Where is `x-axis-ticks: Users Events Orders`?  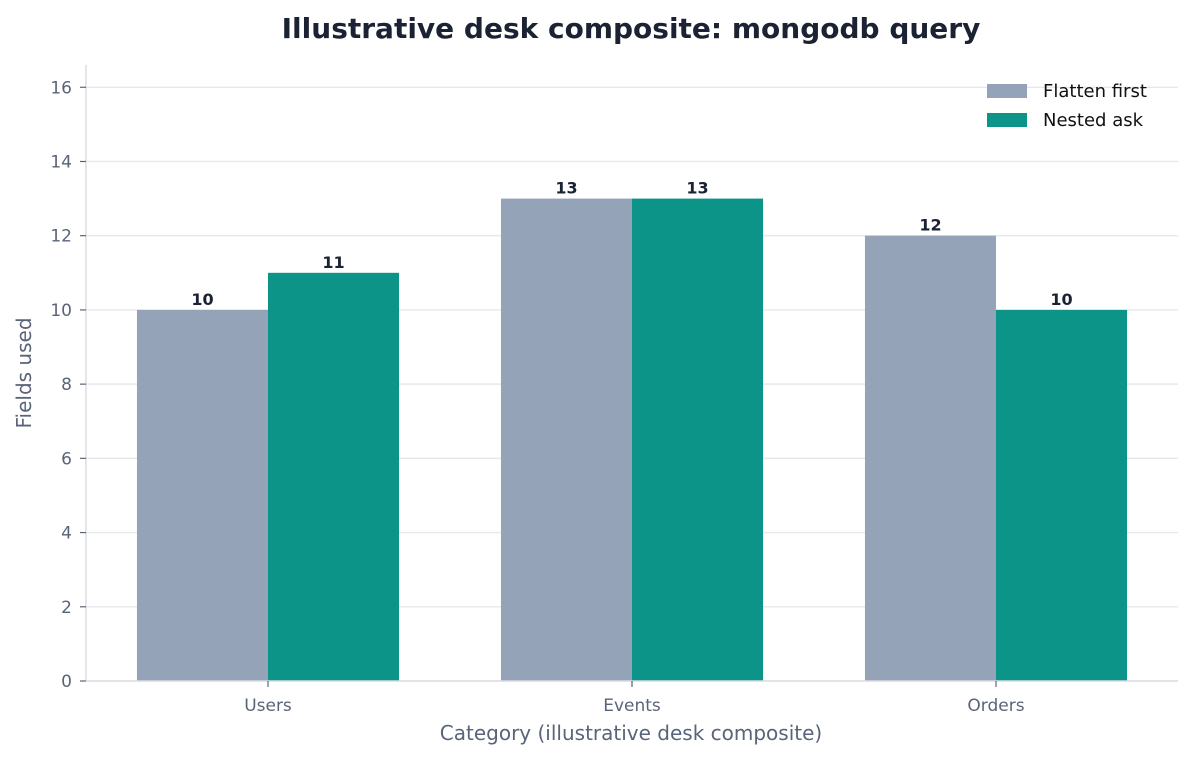
x-axis-ticks: Users Events Orders is located at coordinates (634, 698).